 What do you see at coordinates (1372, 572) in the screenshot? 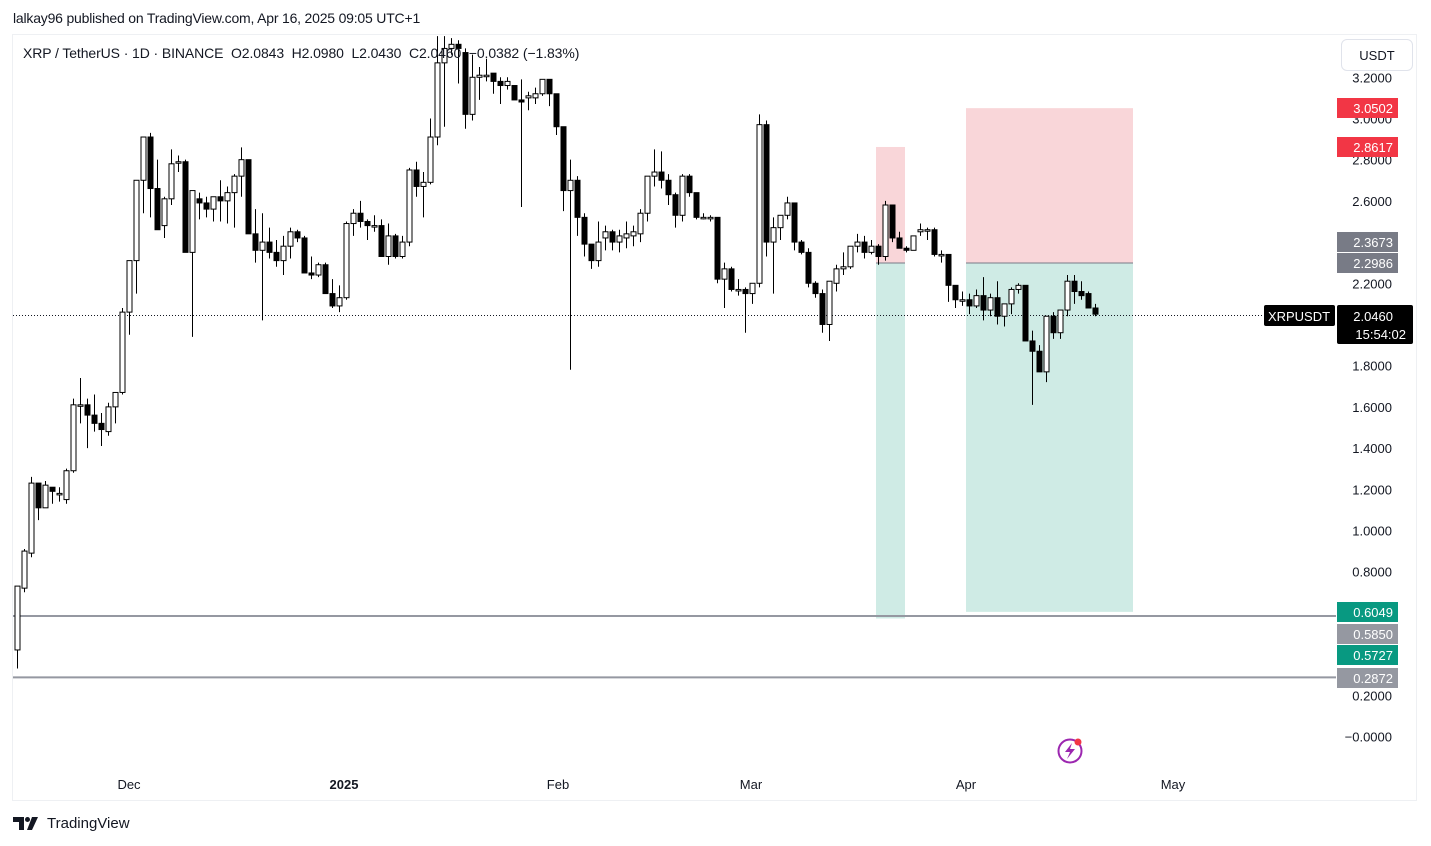
I see `price-tick: 0.8000` at bounding box center [1372, 572].